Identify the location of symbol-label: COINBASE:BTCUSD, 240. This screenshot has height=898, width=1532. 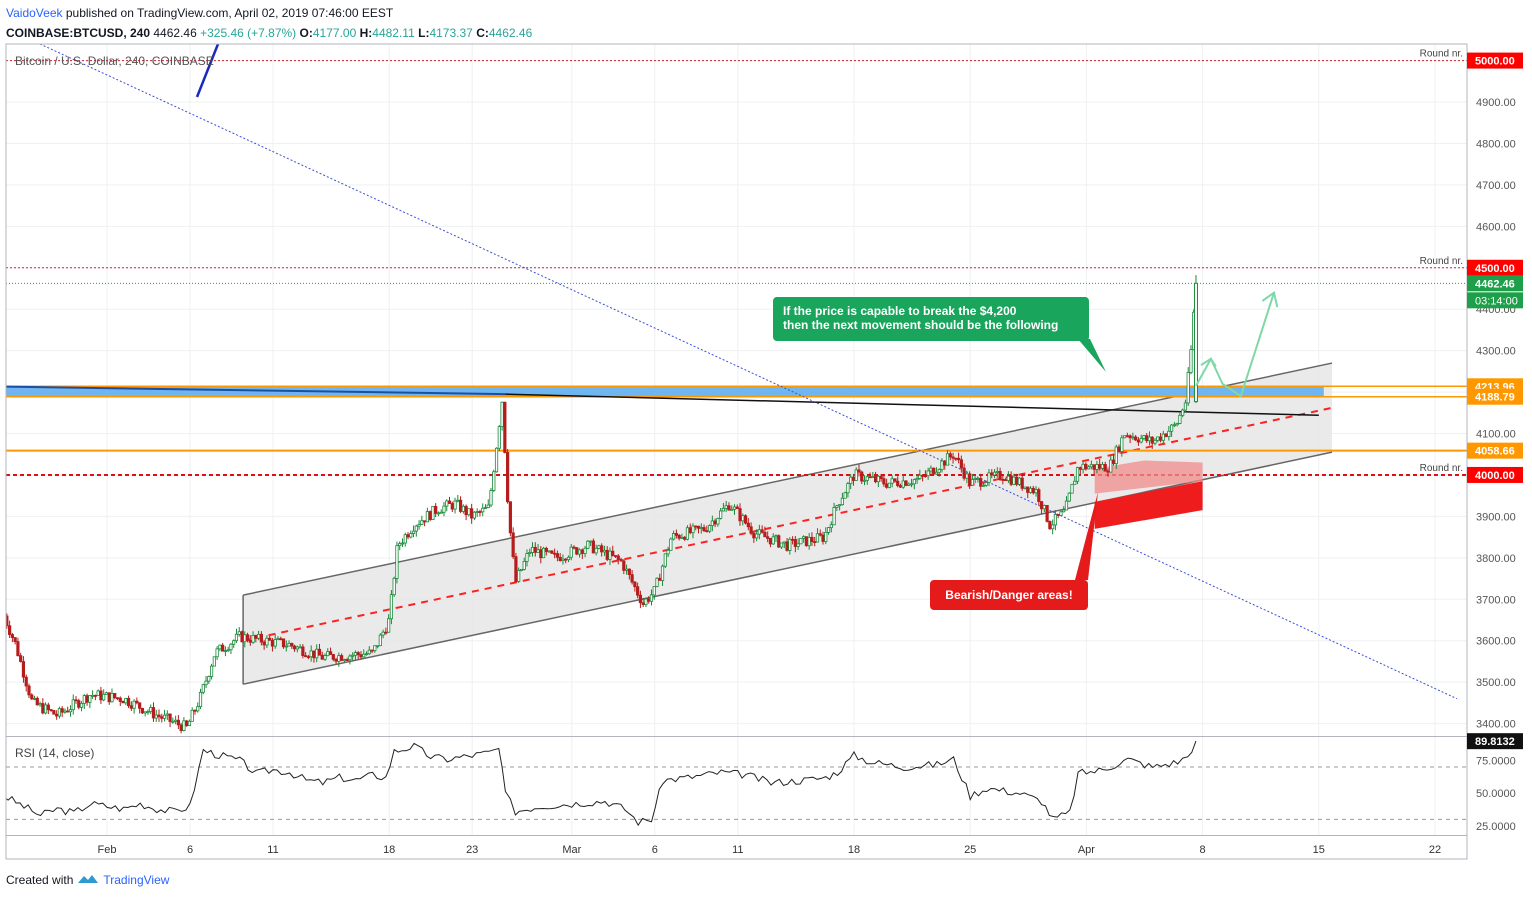
(78, 33).